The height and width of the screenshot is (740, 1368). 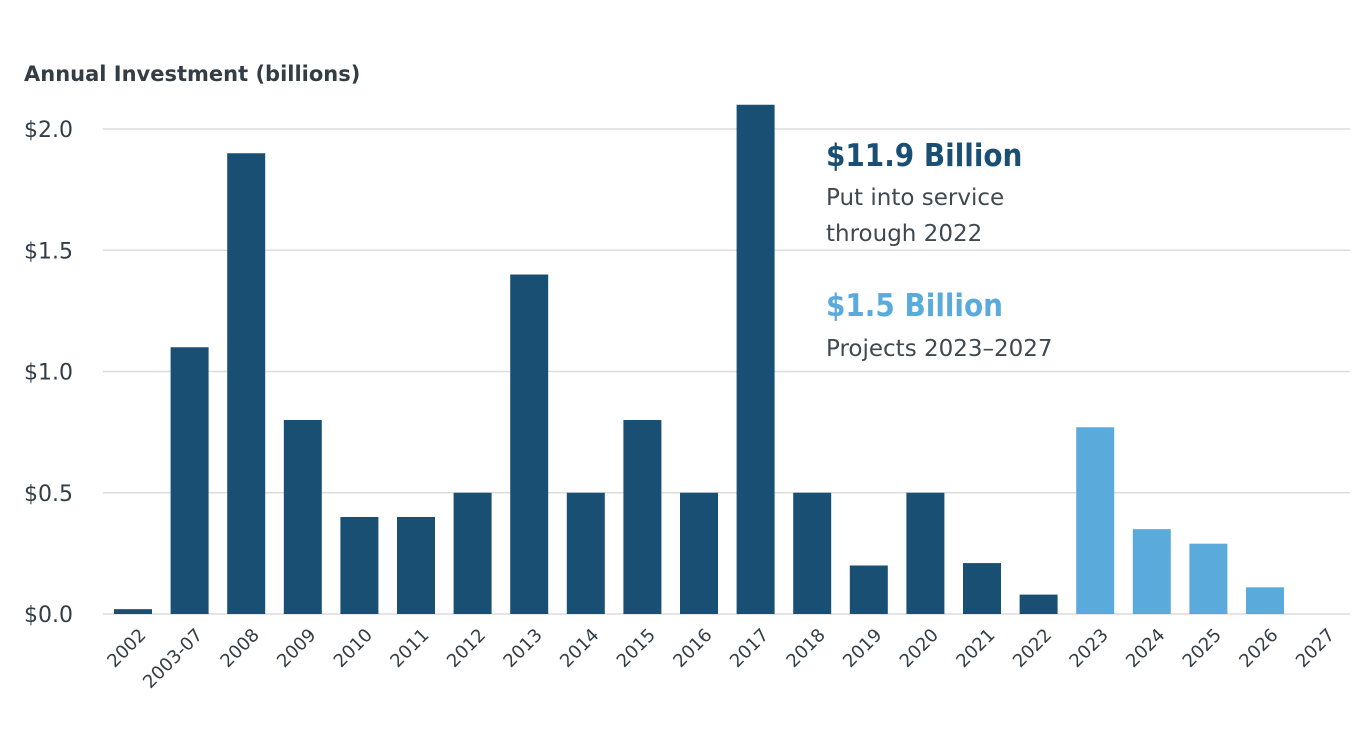 What do you see at coordinates (48, 130) in the screenshot?
I see `y-tick-label: $2.0` at bounding box center [48, 130].